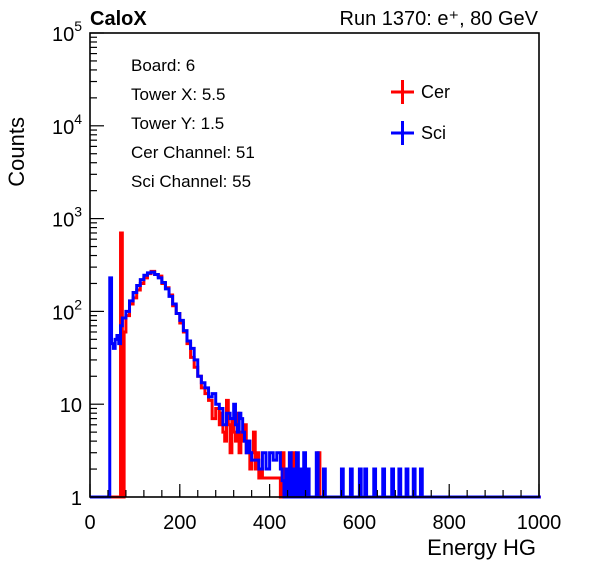  What do you see at coordinates (178, 94) in the screenshot?
I see `info-tower-x: Tower X: 5.5` at bounding box center [178, 94].